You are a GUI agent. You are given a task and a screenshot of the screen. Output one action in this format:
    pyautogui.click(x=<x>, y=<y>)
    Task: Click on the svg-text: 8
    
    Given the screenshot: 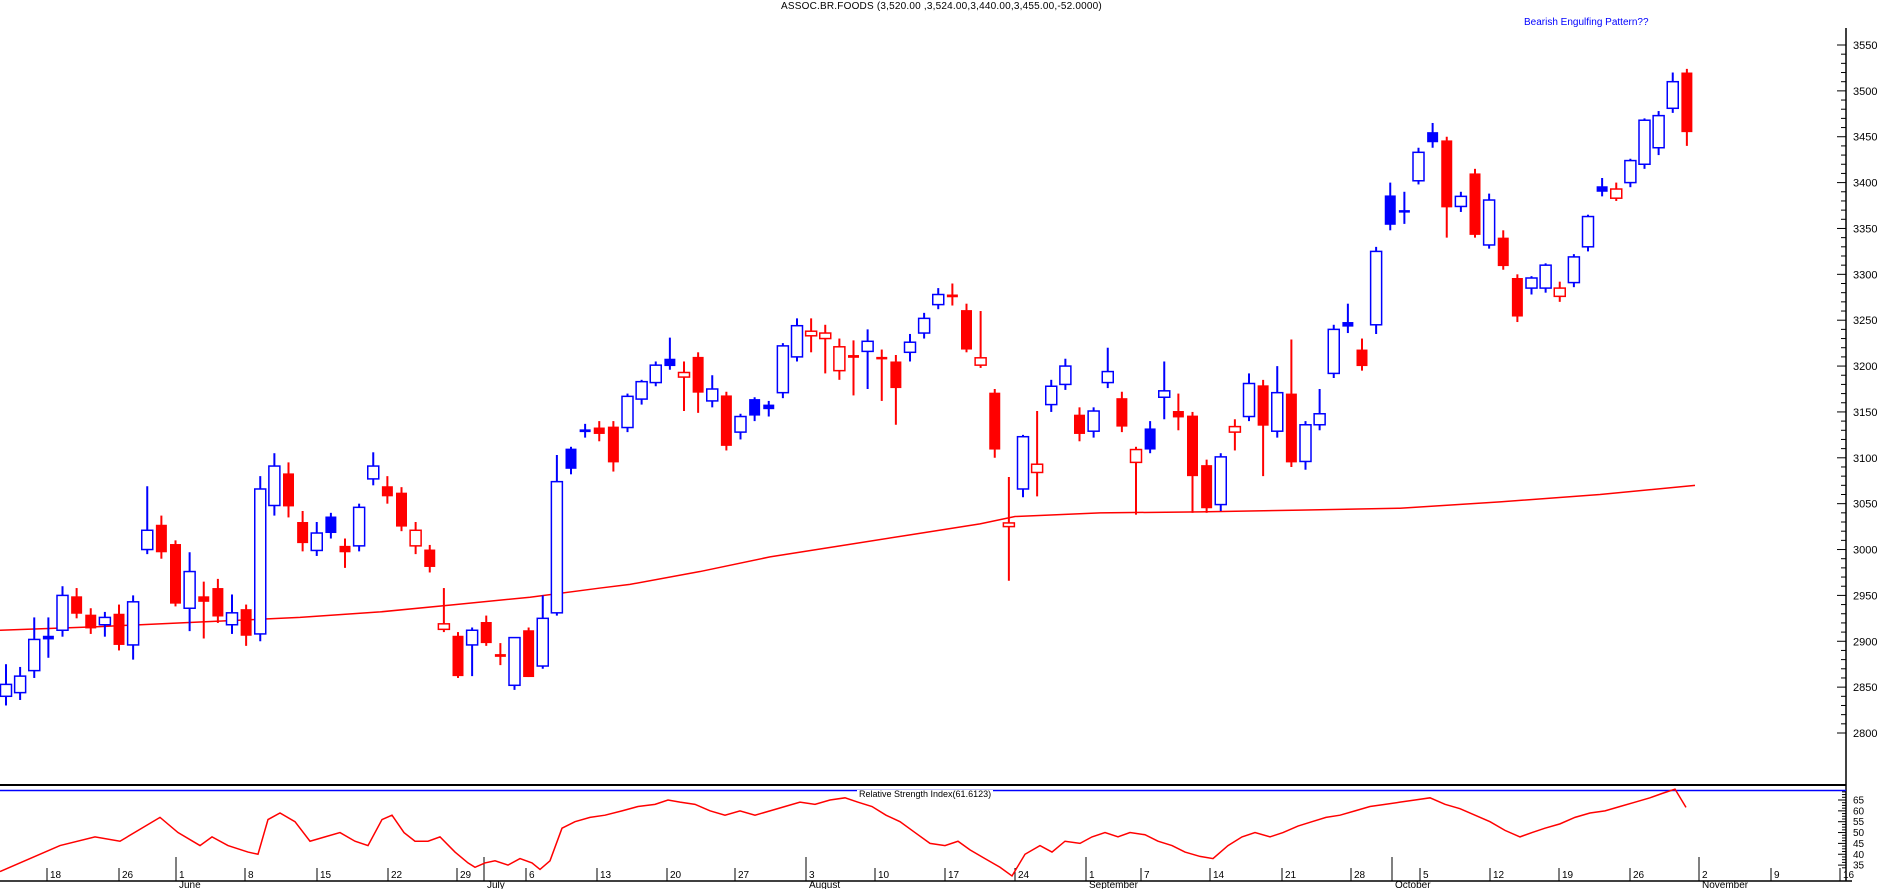 What is the action you would take?
    pyautogui.click(x=251, y=875)
    